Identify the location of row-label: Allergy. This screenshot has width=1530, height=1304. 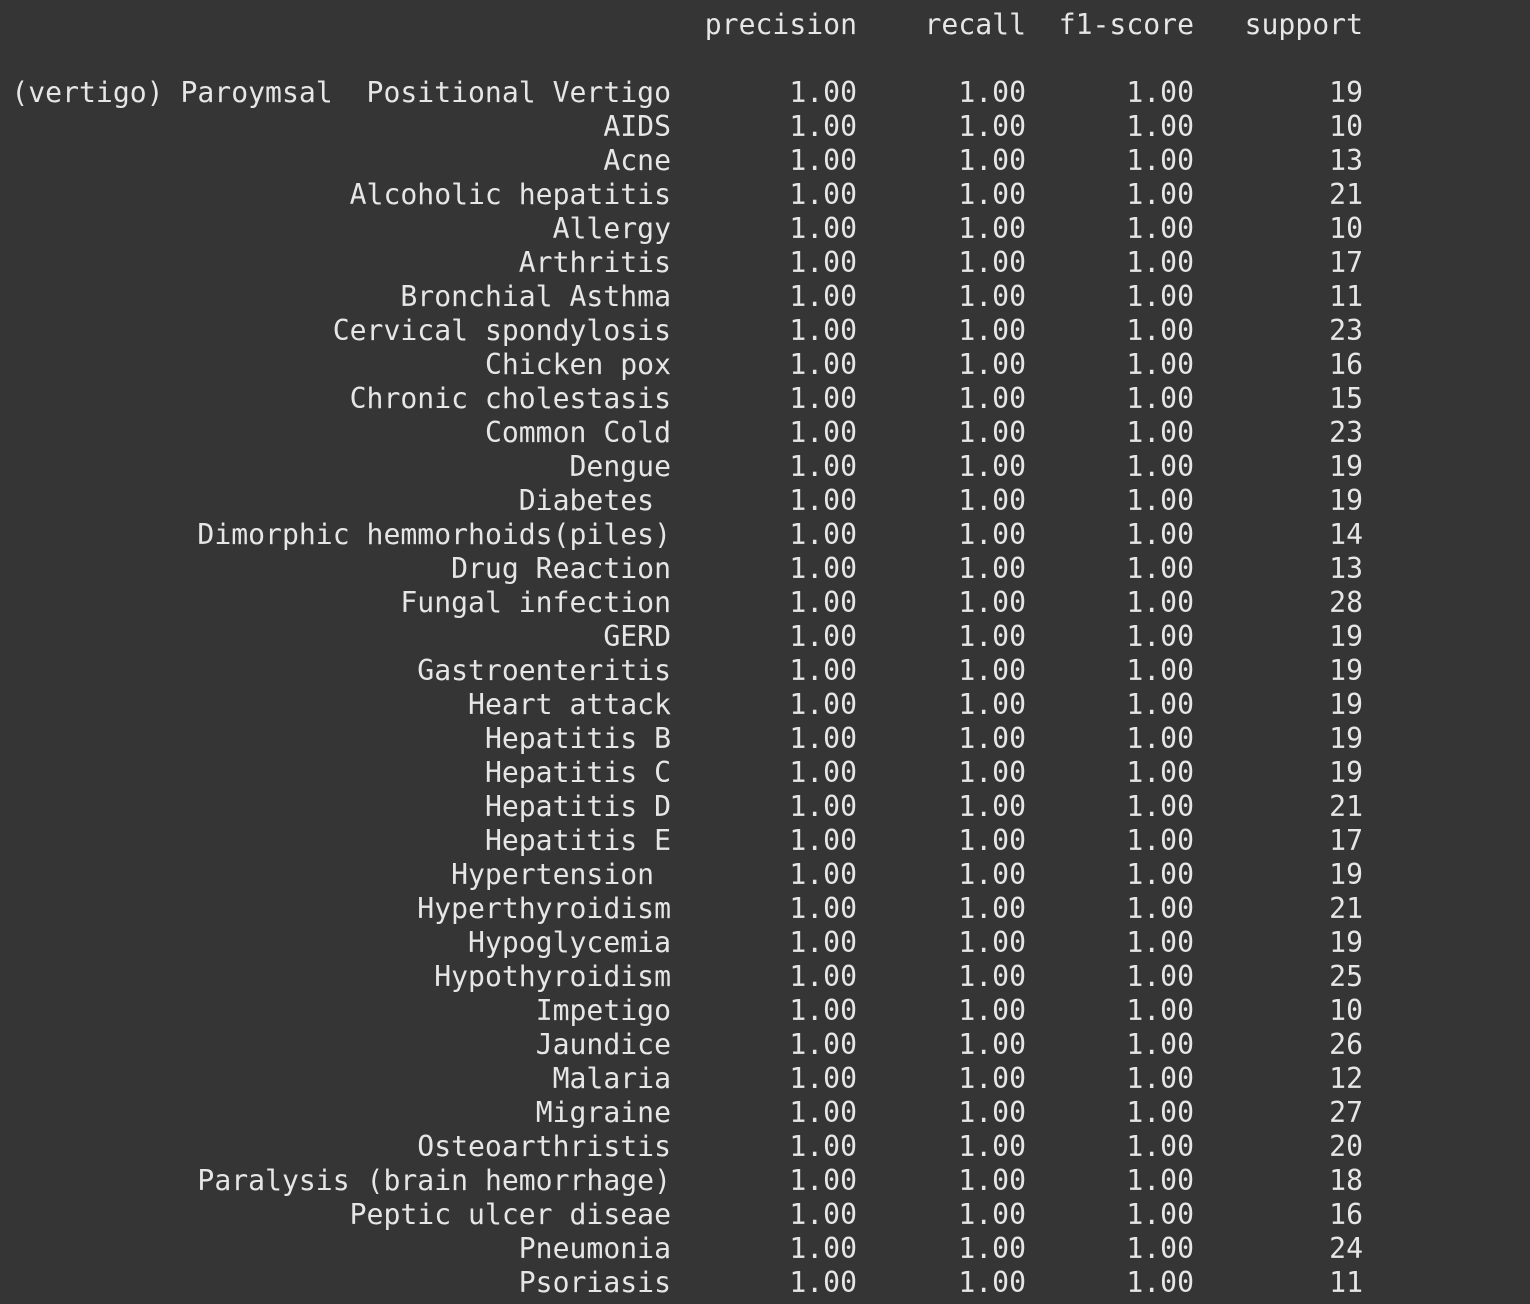
(611, 228).